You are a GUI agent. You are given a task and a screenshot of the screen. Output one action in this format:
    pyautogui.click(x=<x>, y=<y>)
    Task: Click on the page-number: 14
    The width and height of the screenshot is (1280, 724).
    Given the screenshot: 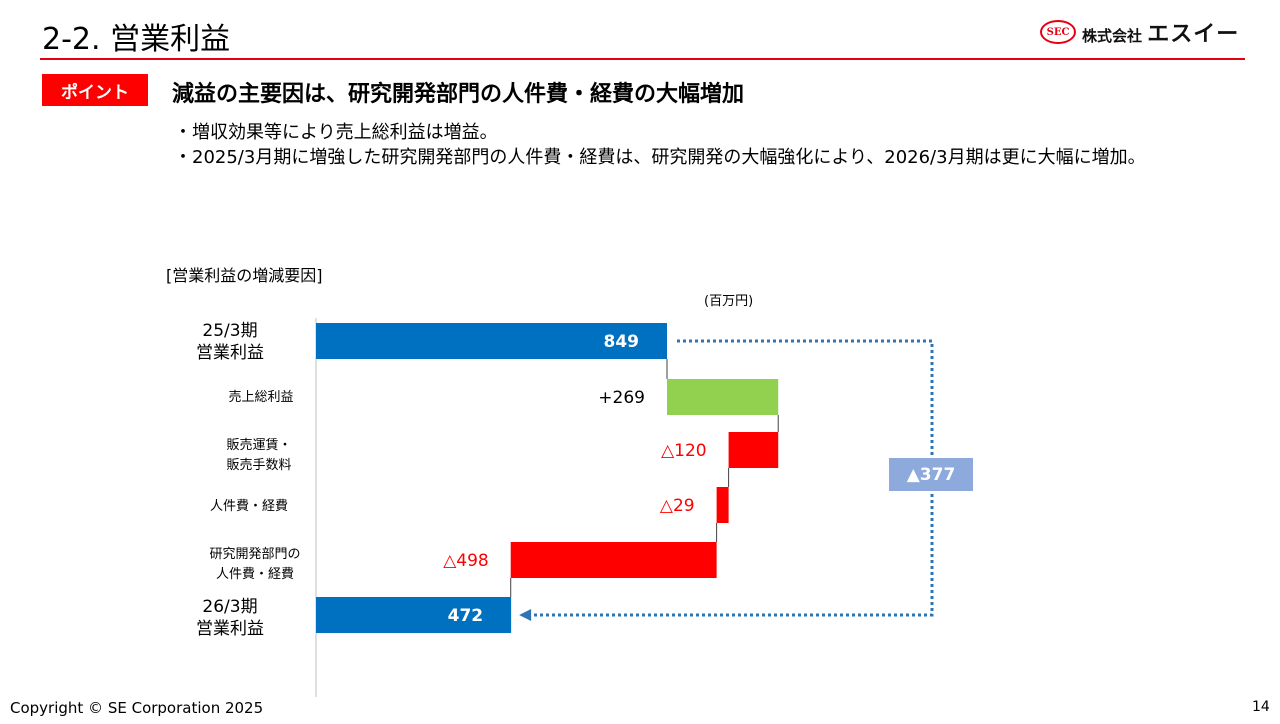 What is the action you would take?
    pyautogui.click(x=1261, y=707)
    